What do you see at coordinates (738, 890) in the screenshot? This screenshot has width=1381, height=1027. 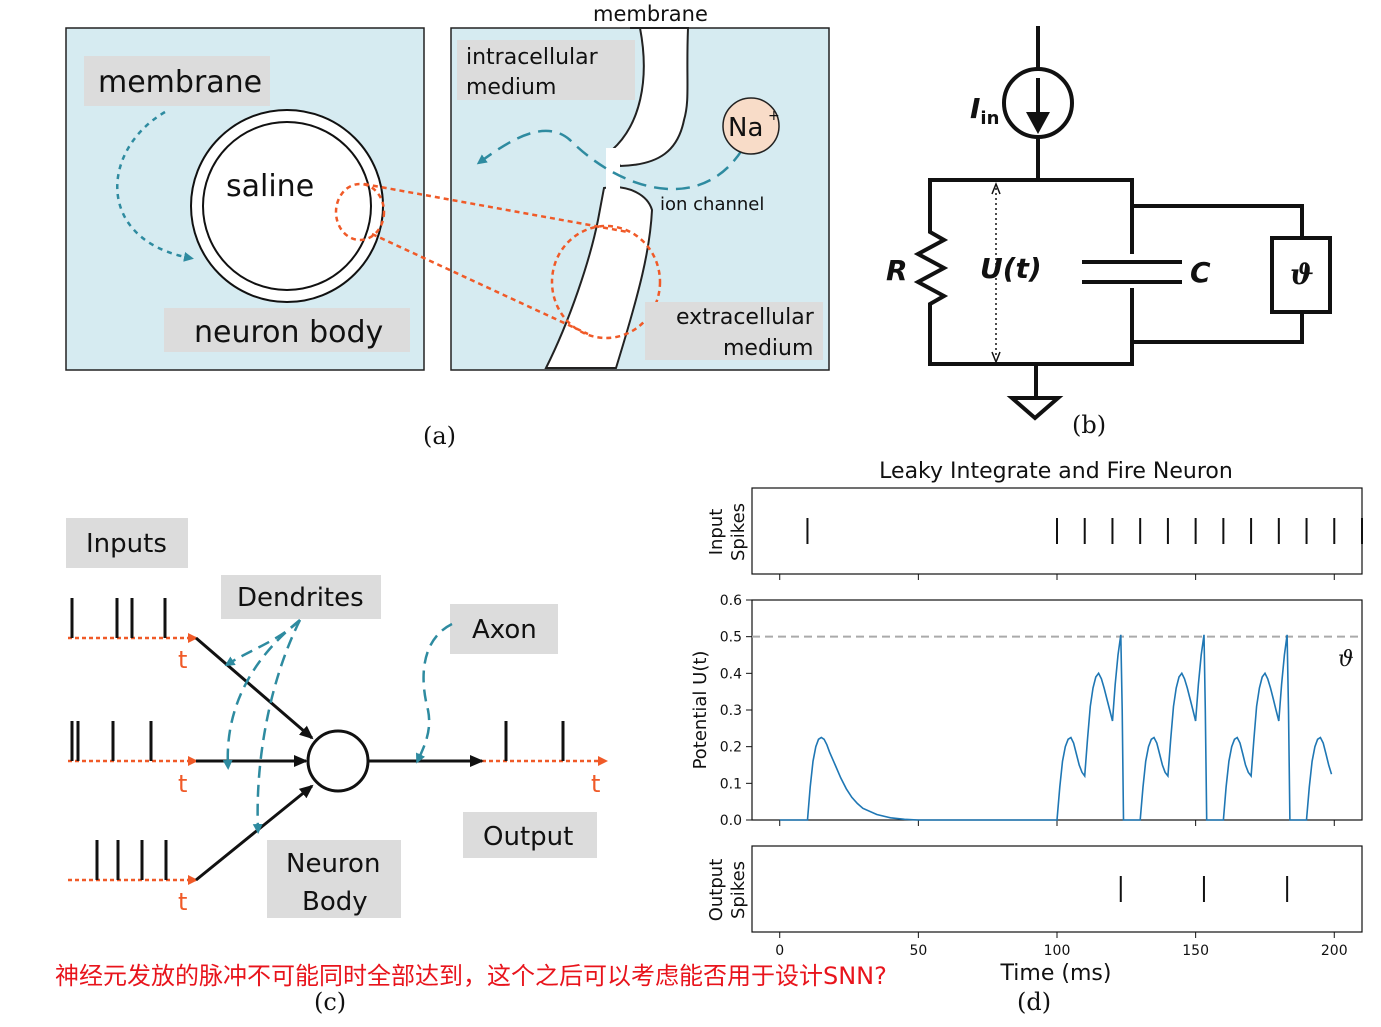 I see `output-spikes-ylabel-2: Spikes` at bounding box center [738, 890].